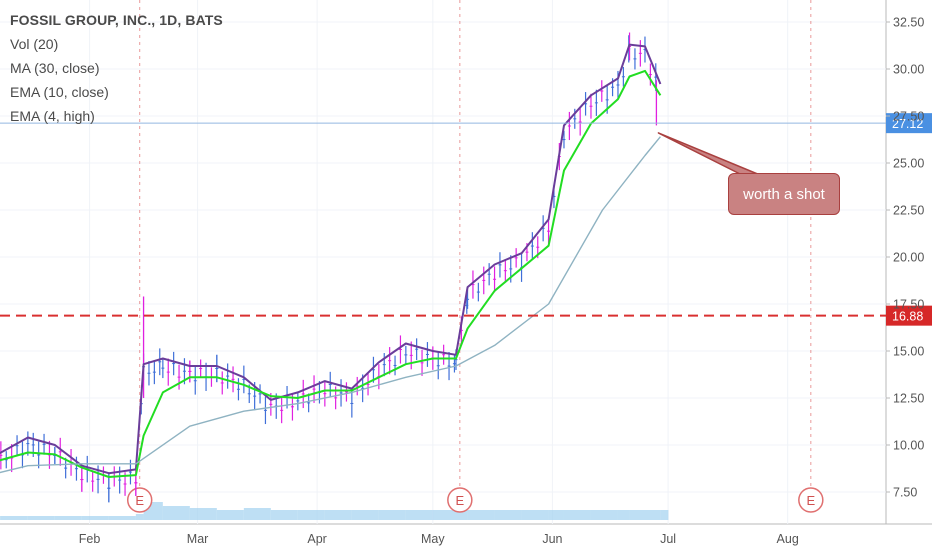  I want to click on price-tick-label: 27.50, so click(908, 117).